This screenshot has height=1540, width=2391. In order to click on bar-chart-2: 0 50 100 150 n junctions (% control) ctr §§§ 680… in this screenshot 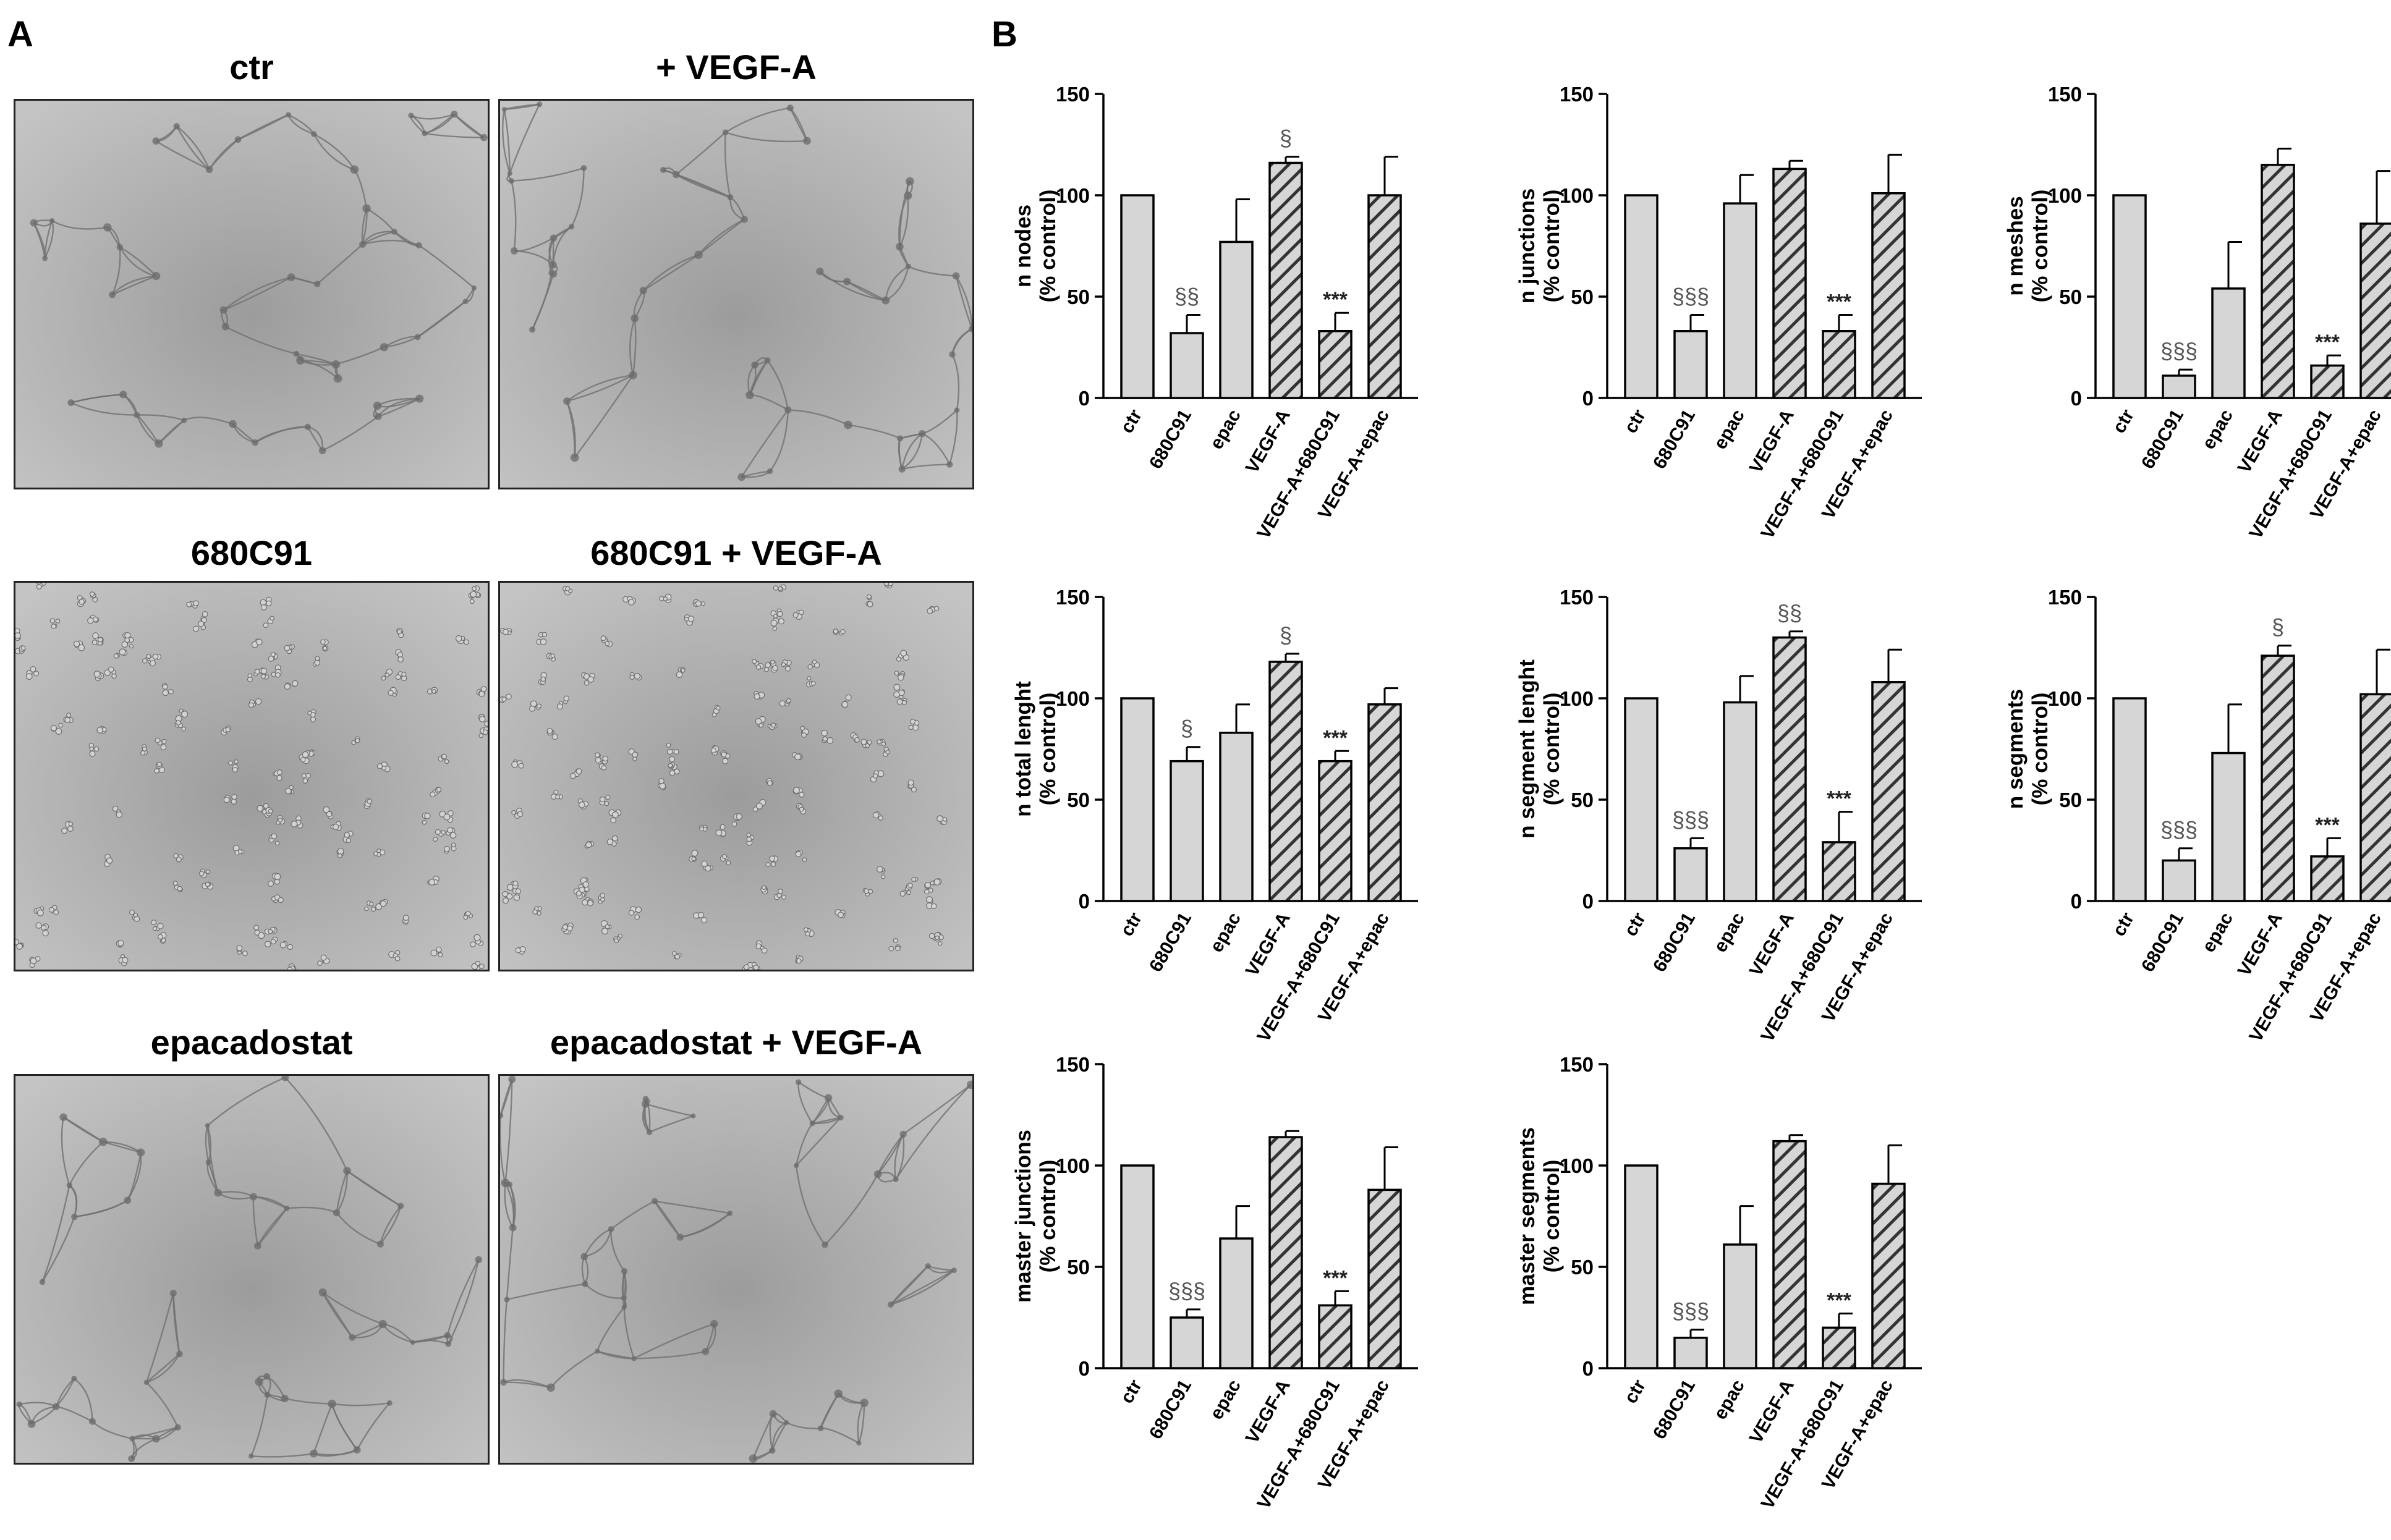, I will do `click(1719, 313)`.